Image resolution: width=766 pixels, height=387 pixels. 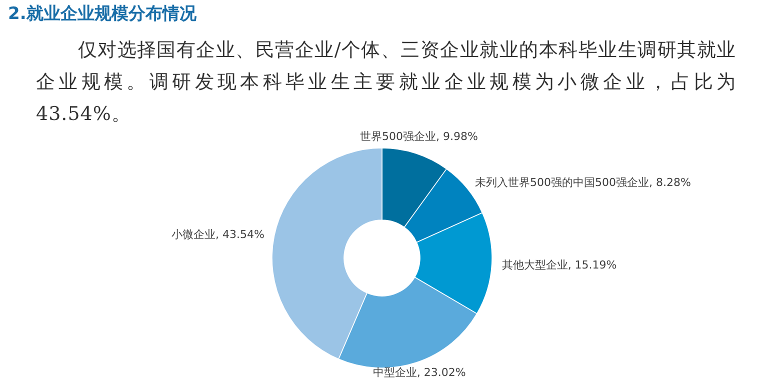 What do you see at coordinates (583, 183) in the screenshot?
I see `slice-label: 未列入世界500强的中国500强企业, 8.28%` at bounding box center [583, 183].